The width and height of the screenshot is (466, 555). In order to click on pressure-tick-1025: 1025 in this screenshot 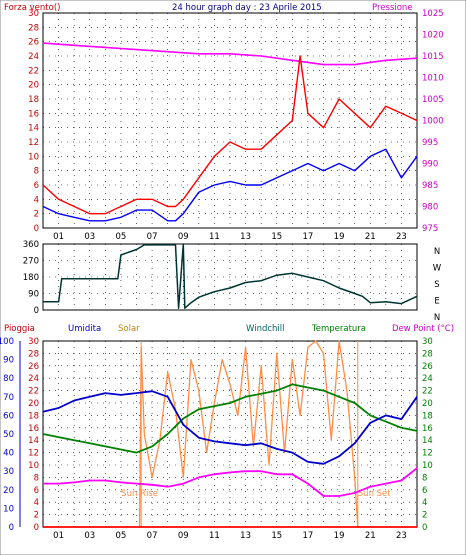, I will do `click(433, 14)`.